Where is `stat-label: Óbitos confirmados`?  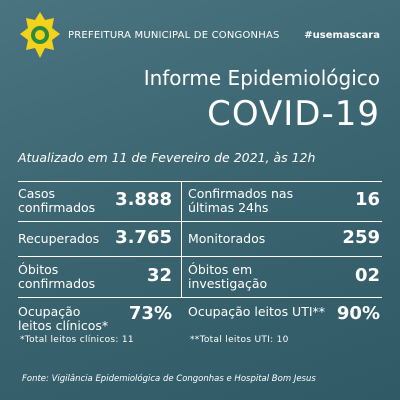
stat-label: Óbitos confirmados is located at coordinates (57, 276).